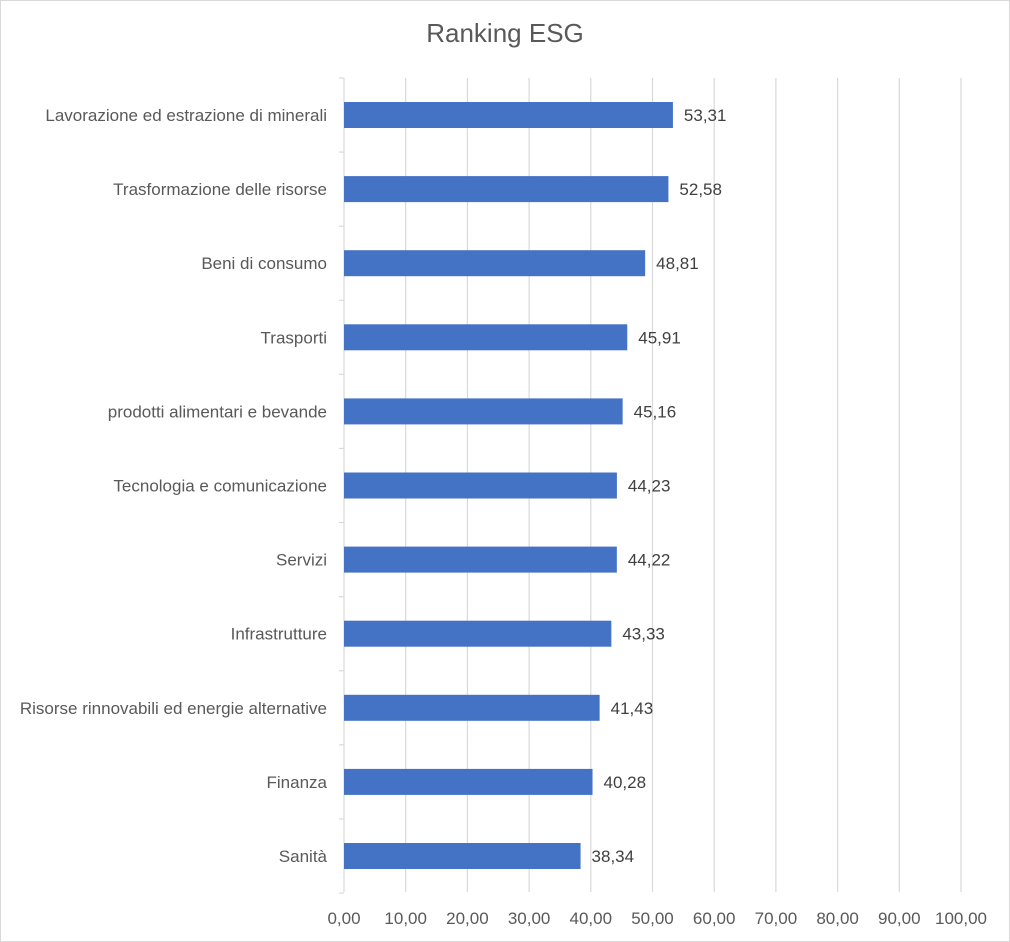 Image resolution: width=1010 pixels, height=942 pixels. What do you see at coordinates (467, 918) in the screenshot?
I see `x-tick-label: 20,00` at bounding box center [467, 918].